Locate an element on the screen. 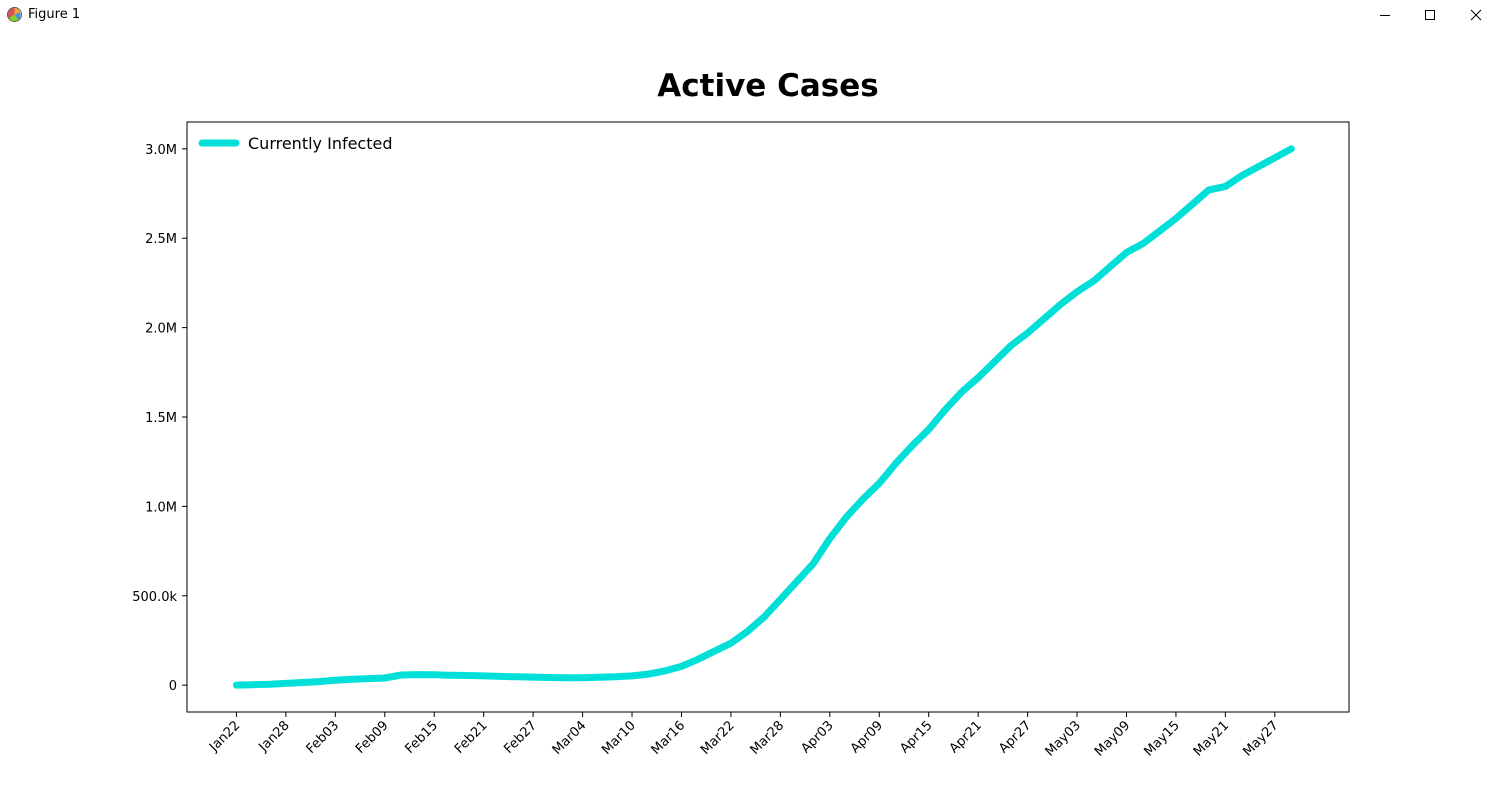  y-tick-label: 1.0M is located at coordinates (161, 507).